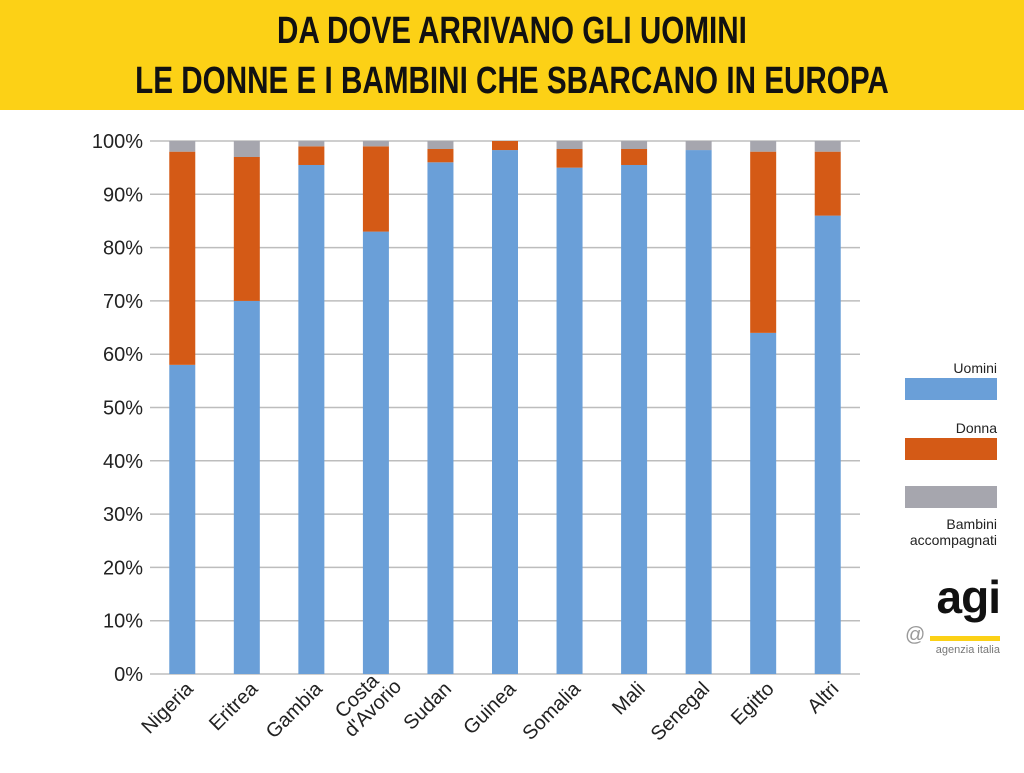  I want to click on x-tick-label: Altri, so click(823, 698).